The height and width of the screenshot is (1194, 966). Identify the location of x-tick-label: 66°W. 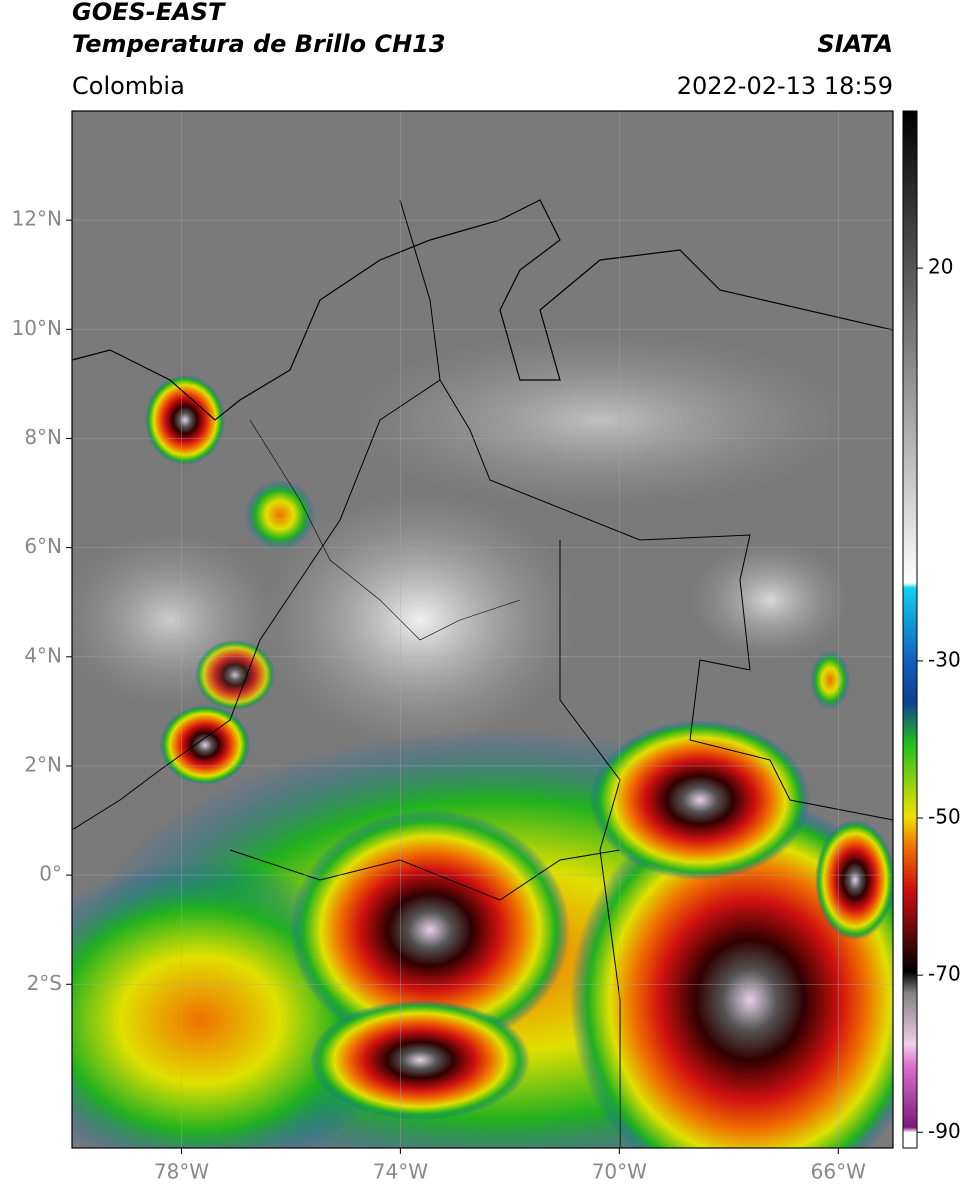
(838, 1172).